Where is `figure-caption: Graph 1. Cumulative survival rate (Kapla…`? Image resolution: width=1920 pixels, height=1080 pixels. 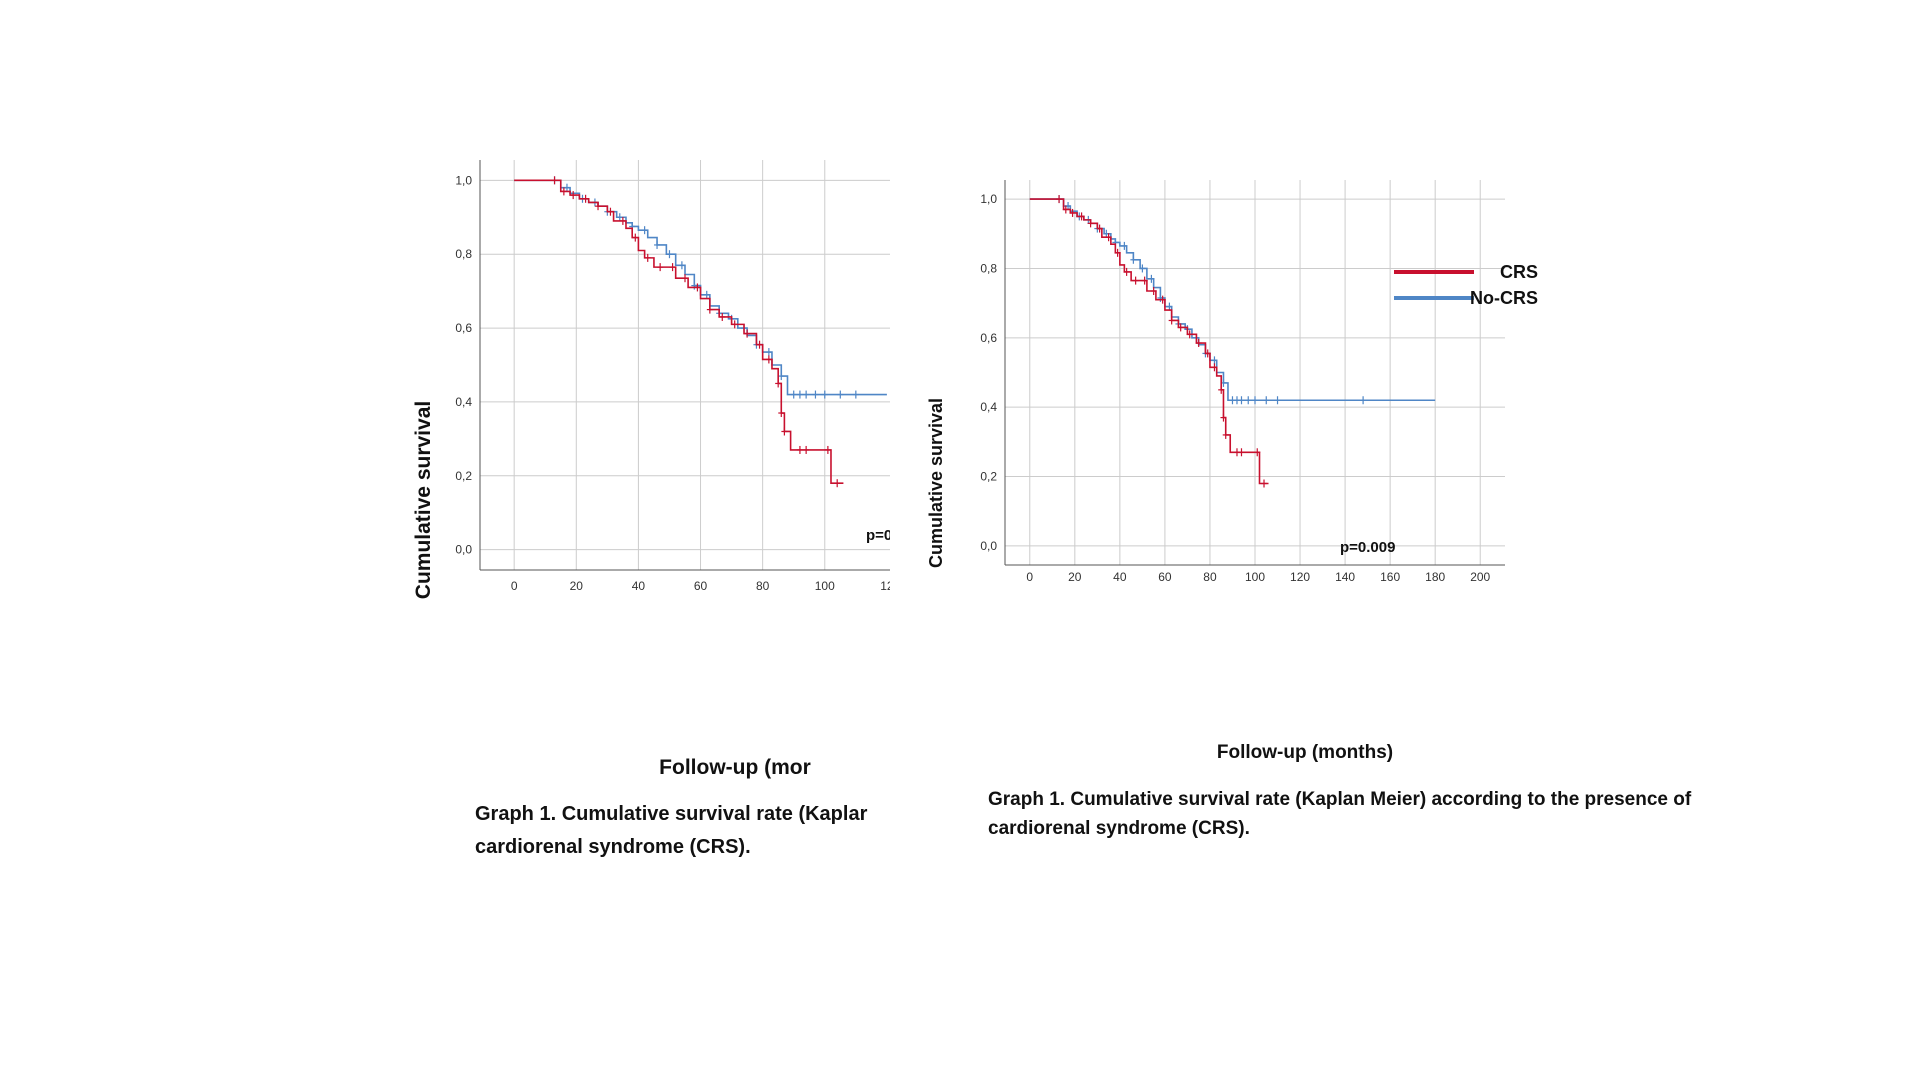 figure-caption: Graph 1. Cumulative survival rate (Kapla… is located at coordinates (671, 831).